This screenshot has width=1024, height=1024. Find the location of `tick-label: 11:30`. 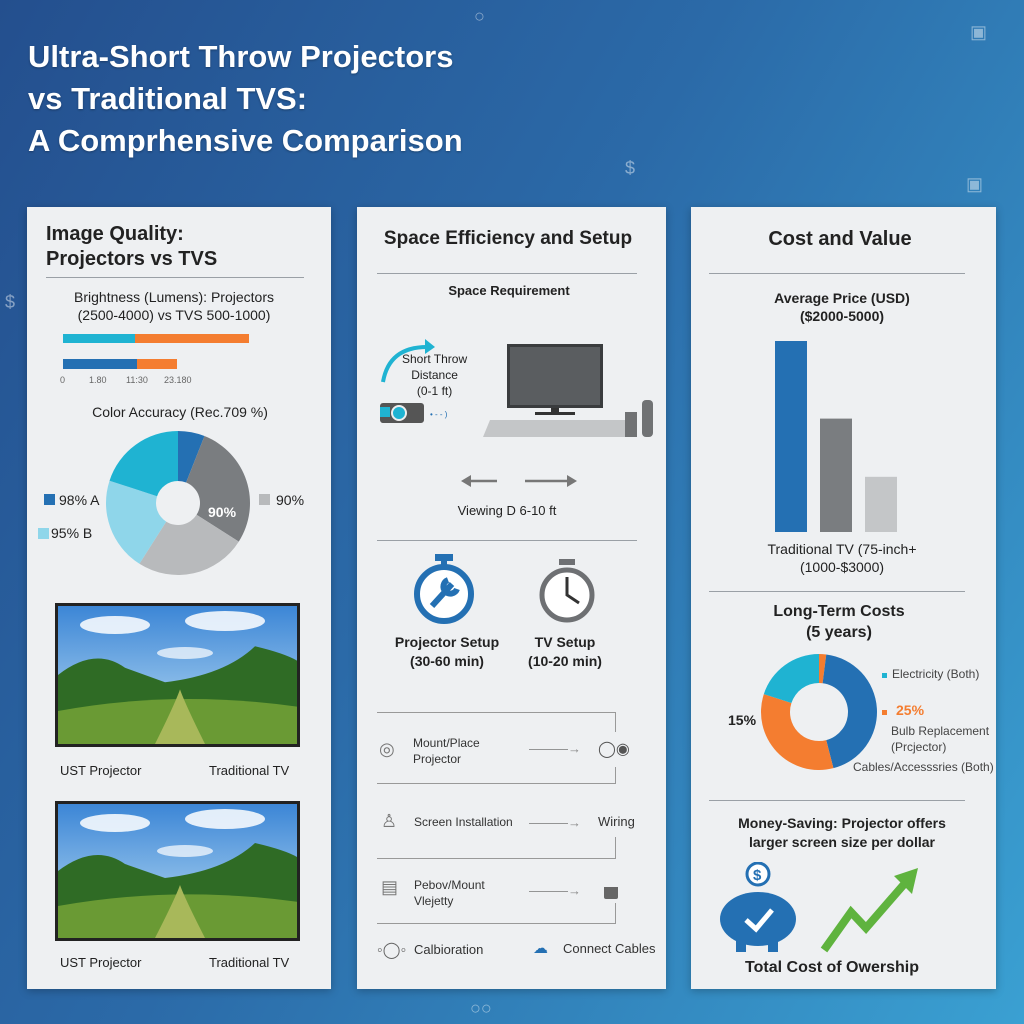

tick-label: 11:30 is located at coordinates (137, 380).